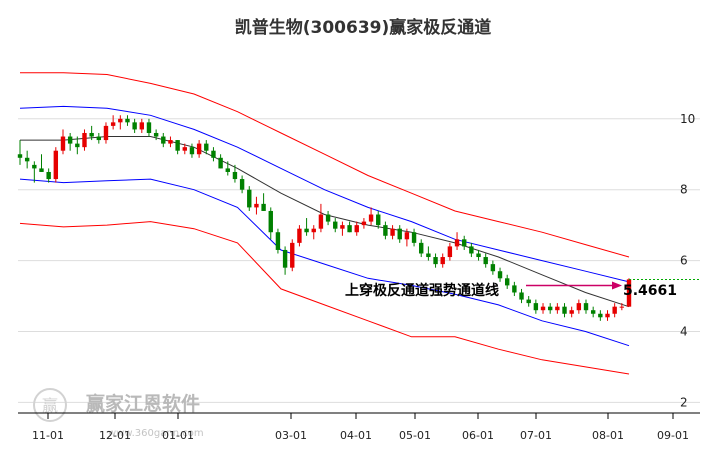 The image size is (726, 450). I want to click on y-tick-label: 10, so click(687, 119).